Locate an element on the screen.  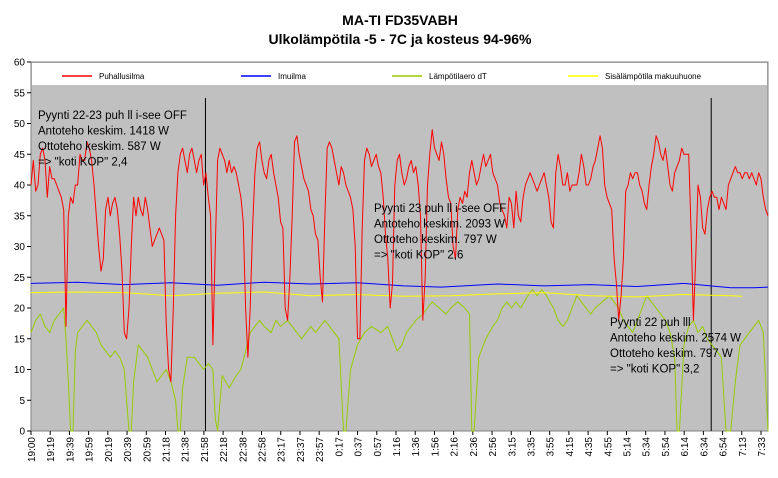
annotation-line: Antoteho keskim. 1418 W is located at coordinates (103, 132).